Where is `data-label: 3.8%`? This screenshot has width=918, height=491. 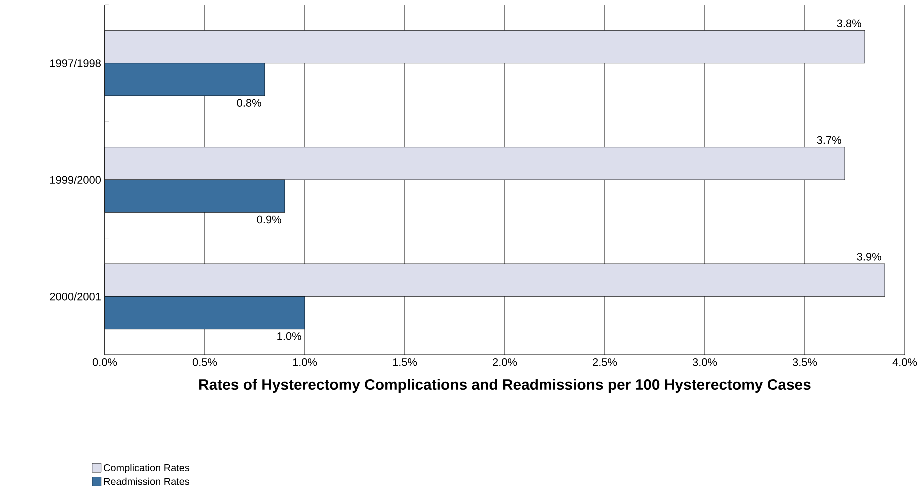 data-label: 3.8% is located at coordinates (849, 24).